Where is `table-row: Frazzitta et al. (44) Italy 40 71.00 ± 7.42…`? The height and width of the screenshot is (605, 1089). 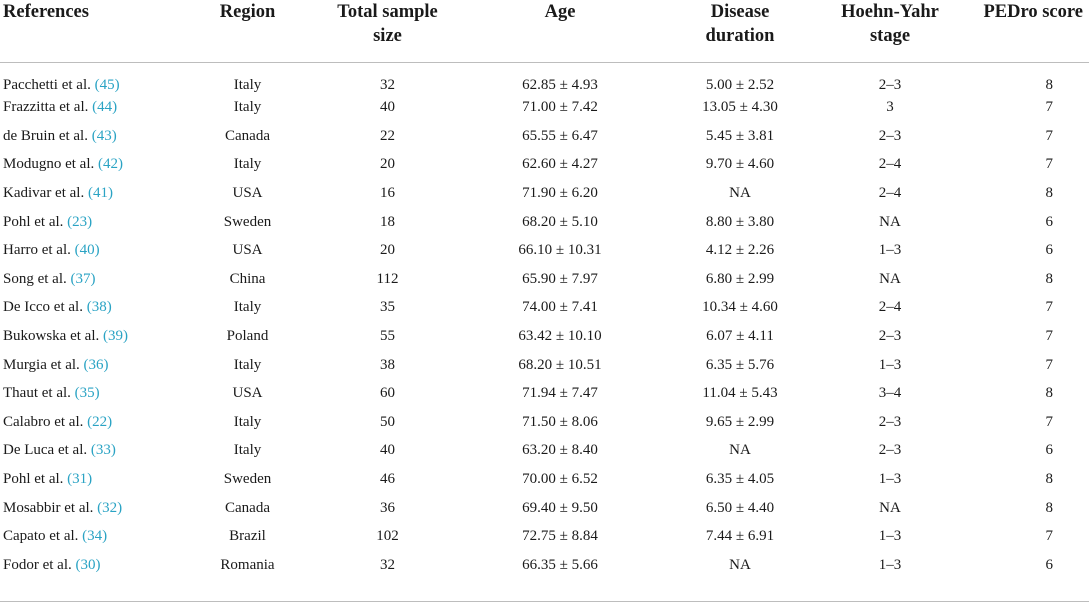 table-row: Frazzitta et al. (44) Italy 40 71.00 ± 7.42… is located at coordinates (544, 108).